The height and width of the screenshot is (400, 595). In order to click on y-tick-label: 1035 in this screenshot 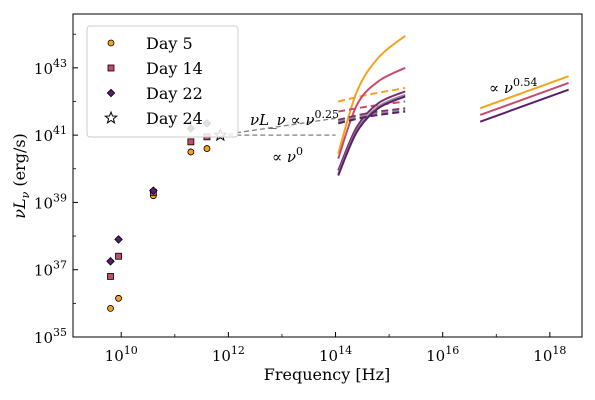, I will do `click(50, 336)`.